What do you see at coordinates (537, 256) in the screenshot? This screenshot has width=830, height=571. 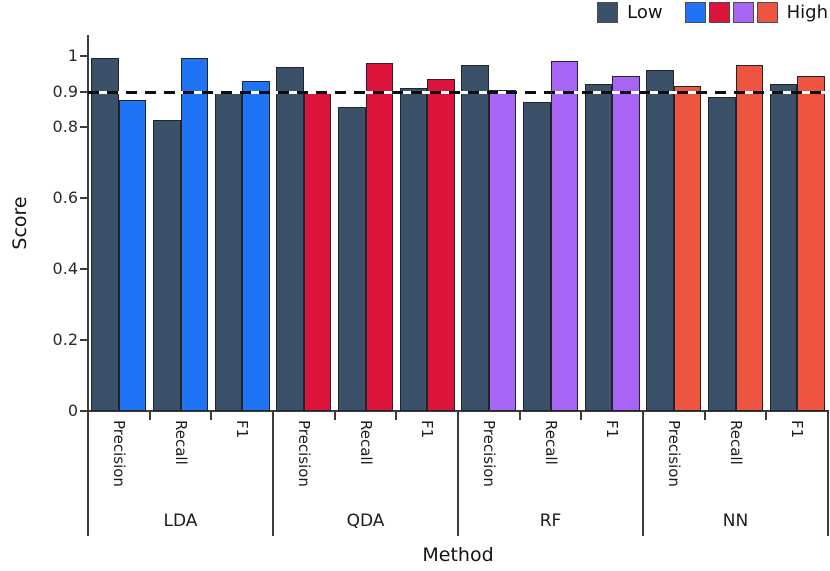 I see `bar-low-RF-Recall` at bounding box center [537, 256].